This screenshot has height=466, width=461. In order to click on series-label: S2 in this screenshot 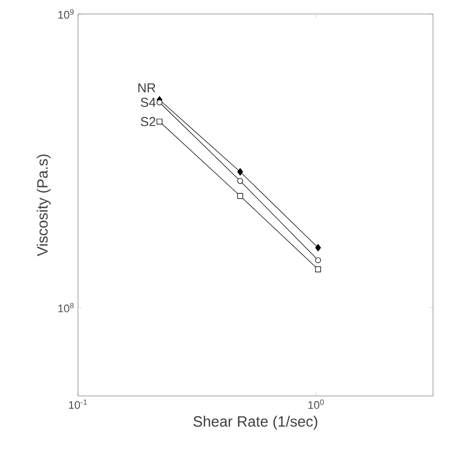, I will do `click(148, 121)`.